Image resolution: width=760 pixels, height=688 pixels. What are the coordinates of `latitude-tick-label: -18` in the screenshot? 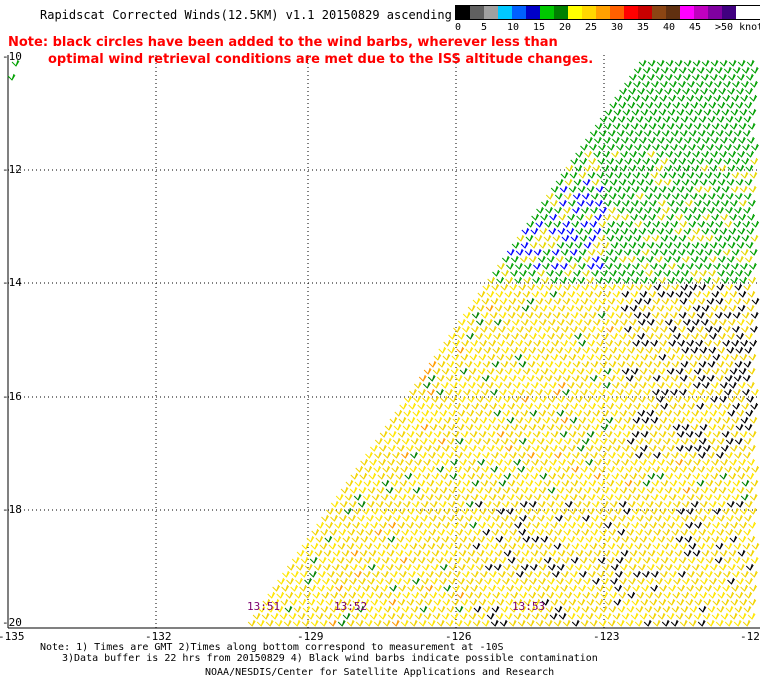 It's located at (12, 509).